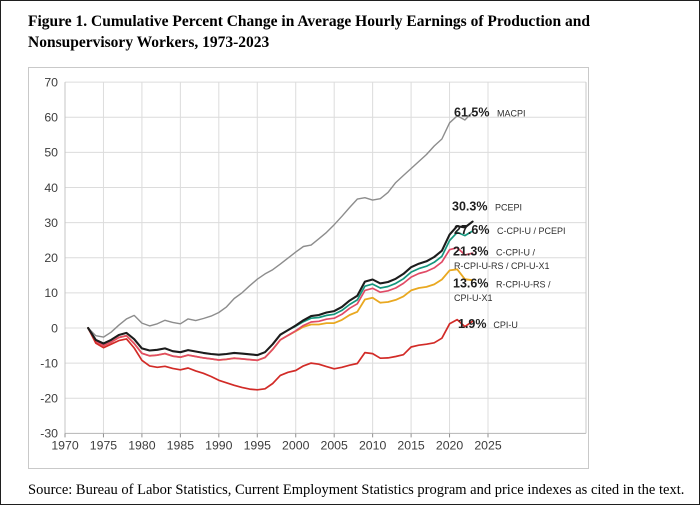 Image resolution: width=700 pixels, height=505 pixels. I want to click on y-tick-label: 10, so click(51, 293).